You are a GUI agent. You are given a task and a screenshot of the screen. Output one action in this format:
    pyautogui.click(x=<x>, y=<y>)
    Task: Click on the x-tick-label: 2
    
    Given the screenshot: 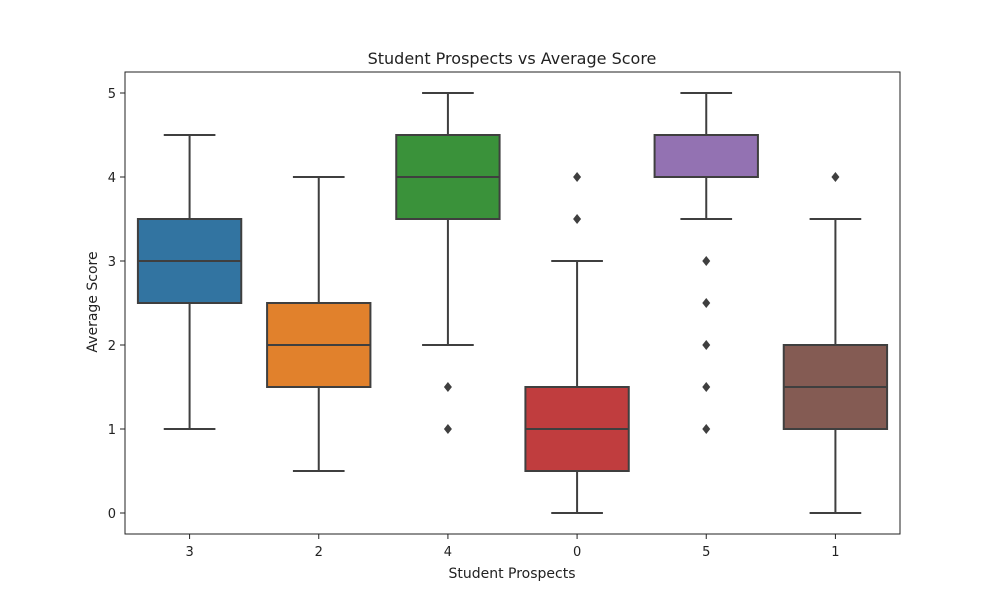 What is the action you would take?
    pyautogui.click(x=319, y=552)
    